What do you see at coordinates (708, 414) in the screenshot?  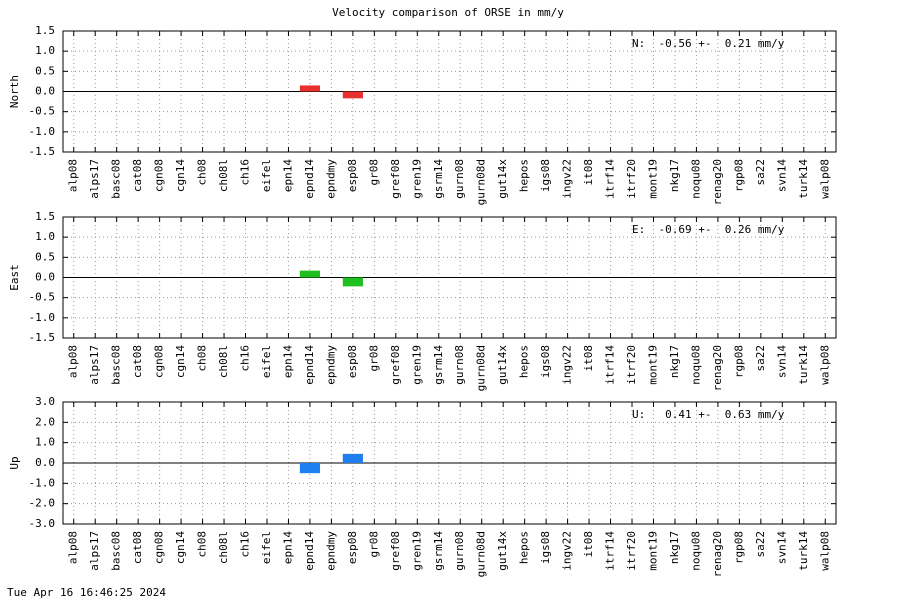 I see `annotation: U: 0.41 +- 0.63 mm/y` at bounding box center [708, 414].